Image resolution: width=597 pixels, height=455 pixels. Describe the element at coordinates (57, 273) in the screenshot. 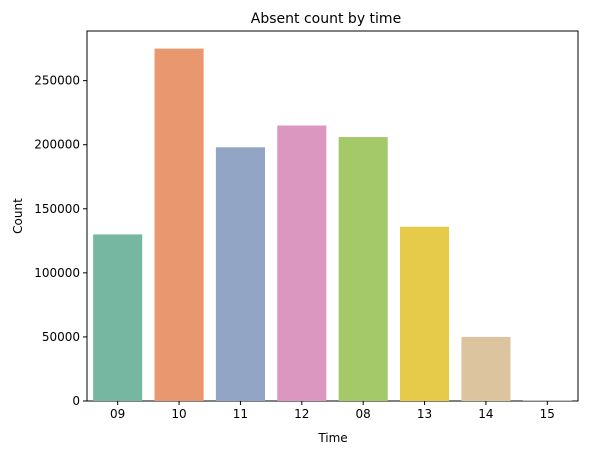

I see `y-tick-label-100000: 100000` at that location.